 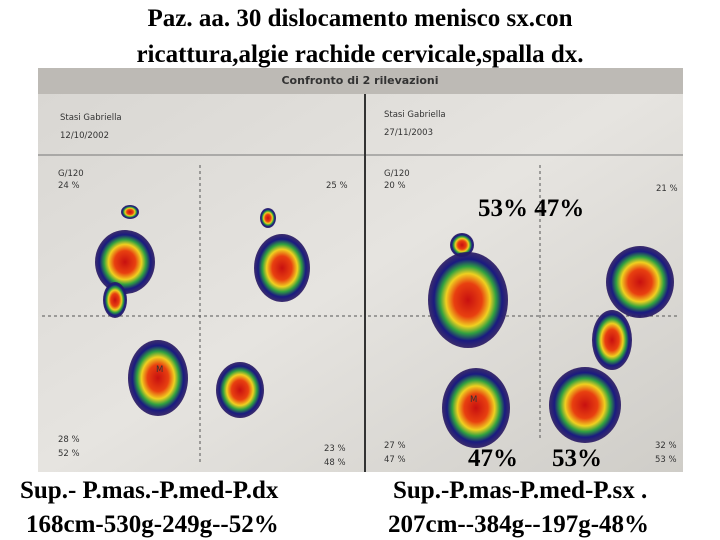 I want to click on caption: Sup.-P.mas-P.med-P.sx ., so click(x=520, y=490).